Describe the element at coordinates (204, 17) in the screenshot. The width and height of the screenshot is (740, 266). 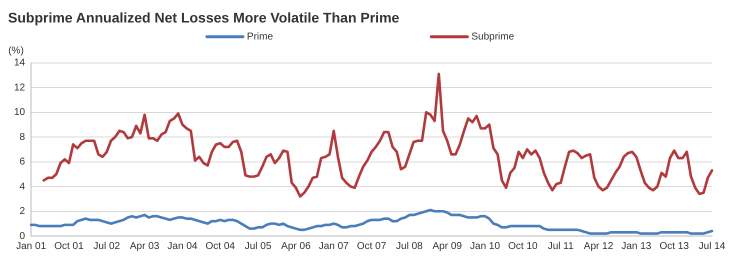
I see `chart-title: Subprime Annualized Net Losses More Volatile Than Prime` at that location.